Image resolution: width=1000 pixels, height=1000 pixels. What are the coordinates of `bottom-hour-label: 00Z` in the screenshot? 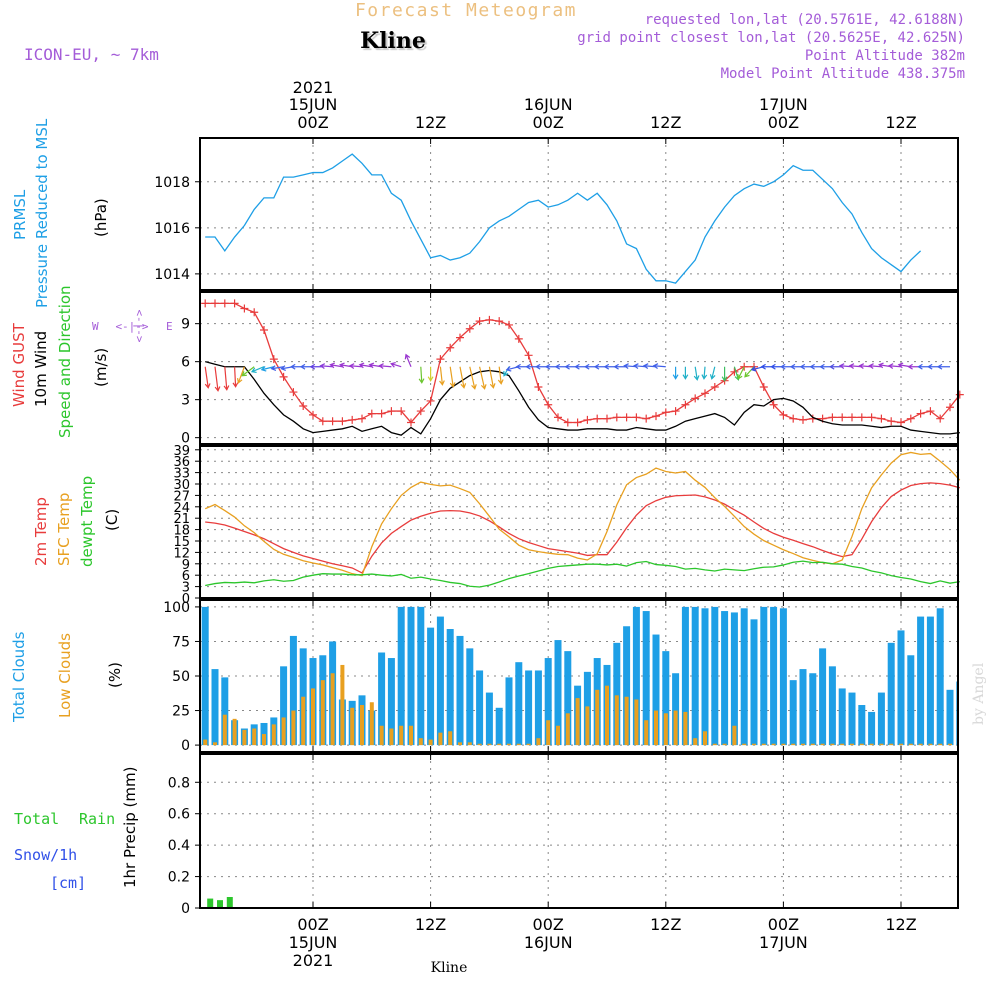 It's located at (548, 924).